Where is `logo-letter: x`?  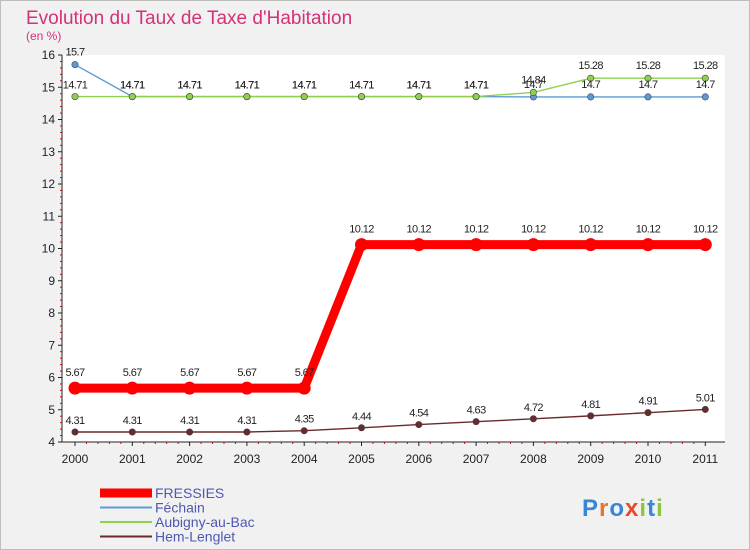
logo-letter: x is located at coordinates (632, 508).